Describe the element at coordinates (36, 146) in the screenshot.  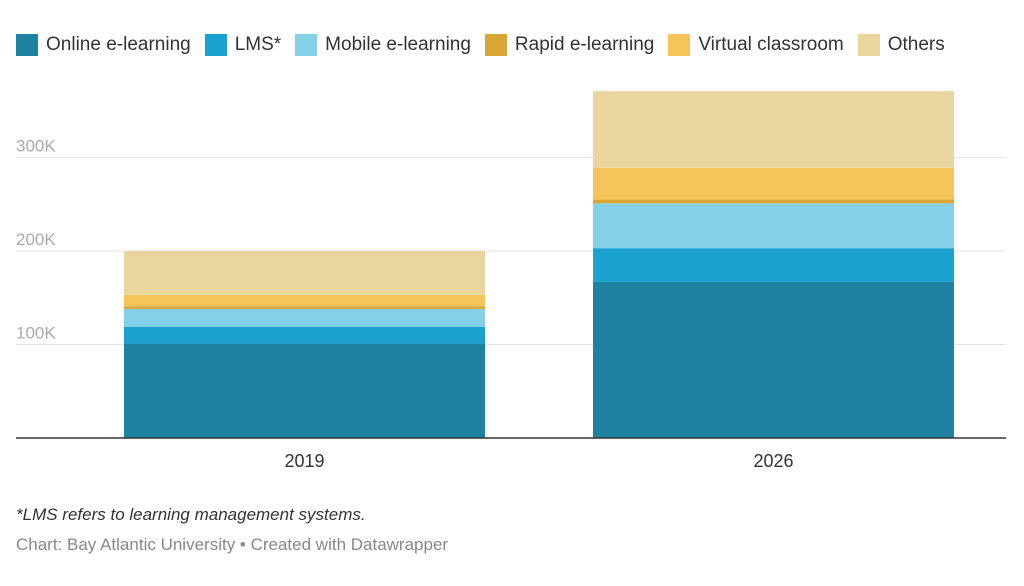
I see `y-tick-label: 300K` at that location.